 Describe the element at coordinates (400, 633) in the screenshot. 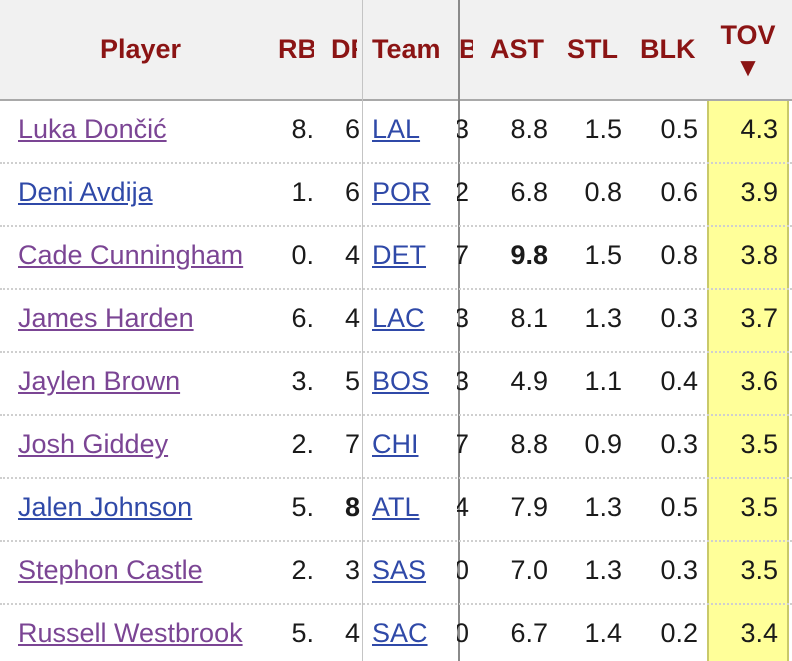

I see `cell-team: SAC` at that location.